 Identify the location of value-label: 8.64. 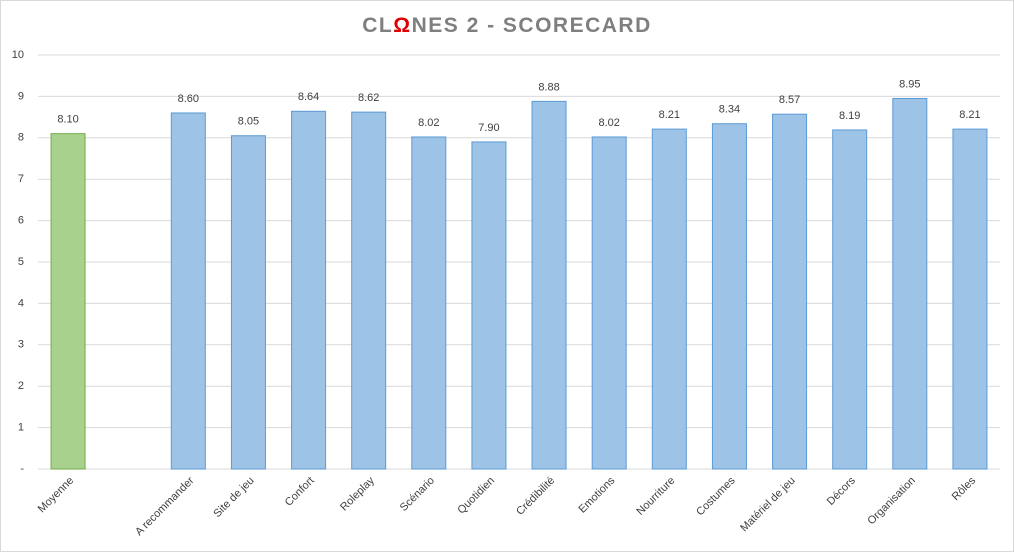
(308, 97).